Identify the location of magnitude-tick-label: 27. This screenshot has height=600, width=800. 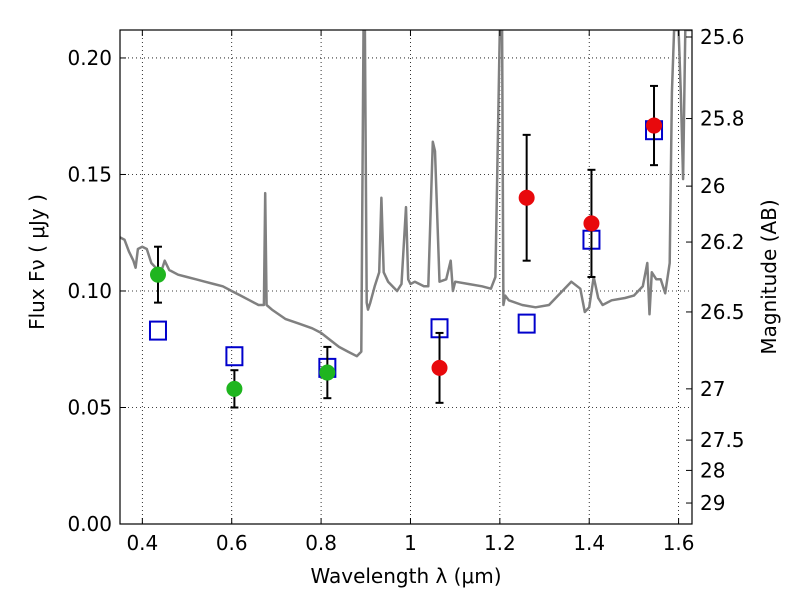
(712, 389).